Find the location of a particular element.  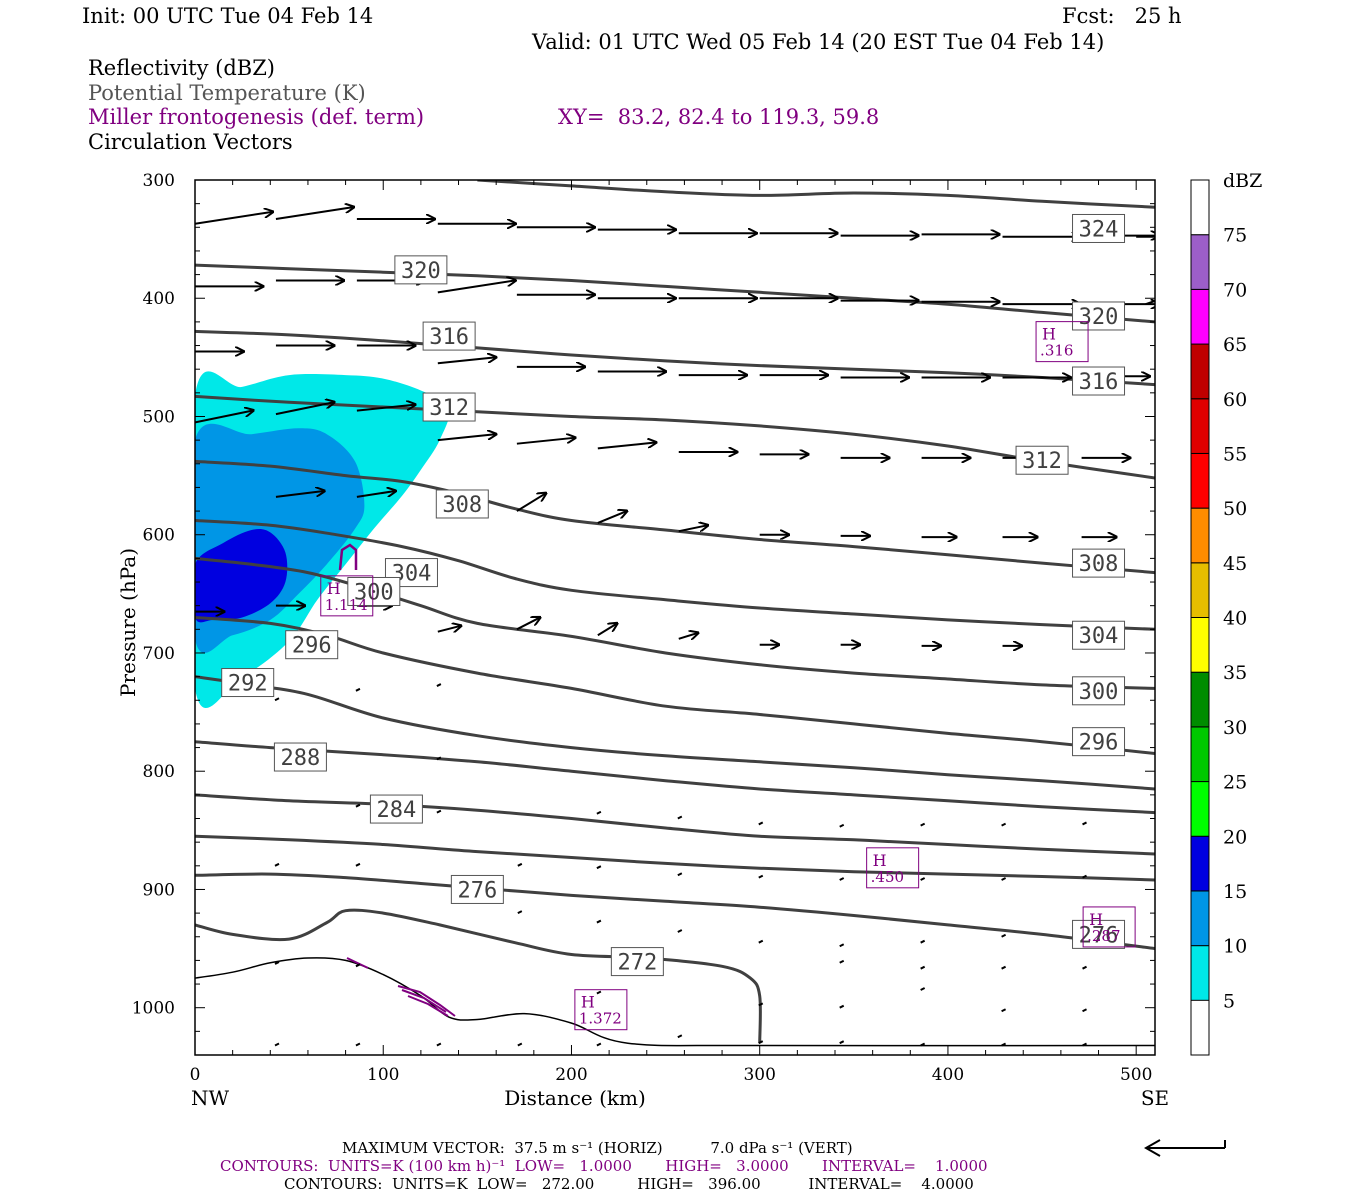

fronto-max-label: H.450 is located at coordinates (893, 868).